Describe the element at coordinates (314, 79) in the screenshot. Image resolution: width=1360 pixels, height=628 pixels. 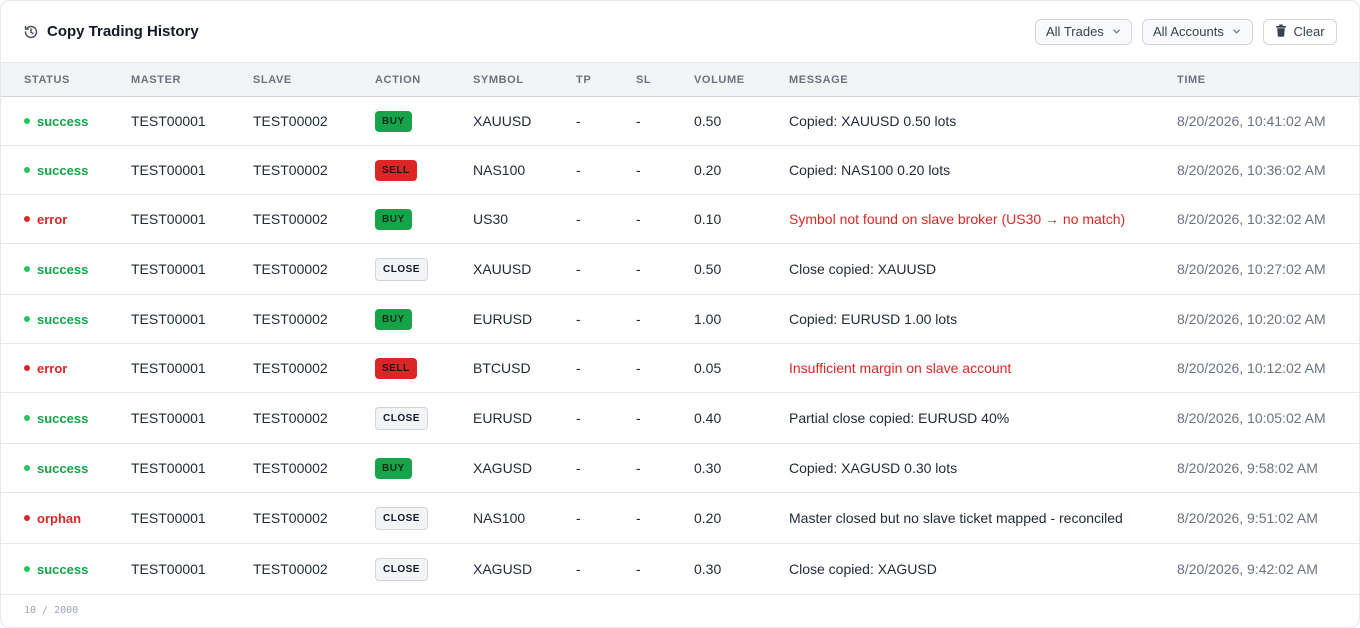
I see `column-header-slave: SLAVE` at that location.